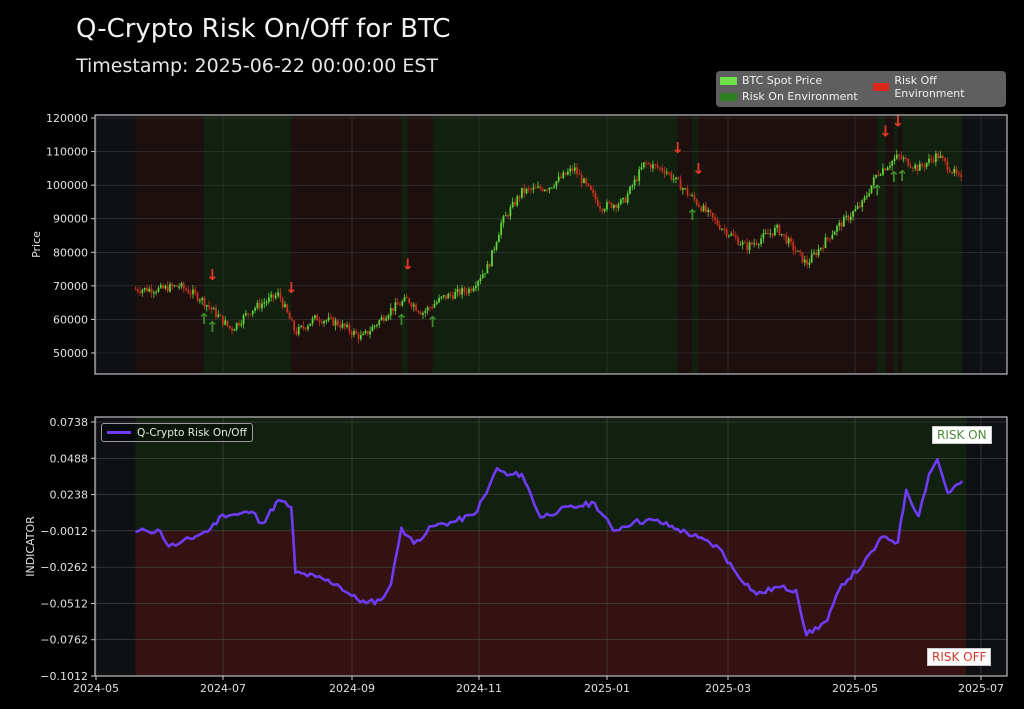 The width and height of the screenshot is (1024, 709). Describe the element at coordinates (352, 688) in the screenshot. I see `x-tick-label: 2024-09` at that location.